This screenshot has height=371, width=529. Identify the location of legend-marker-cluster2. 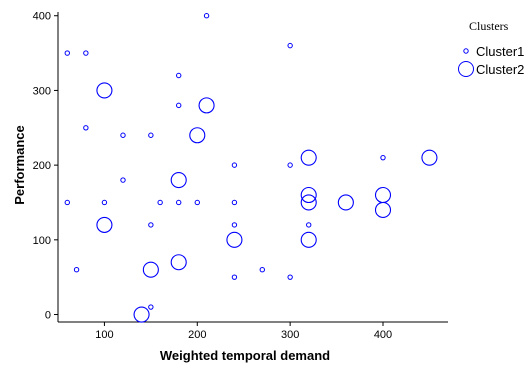
(466, 69).